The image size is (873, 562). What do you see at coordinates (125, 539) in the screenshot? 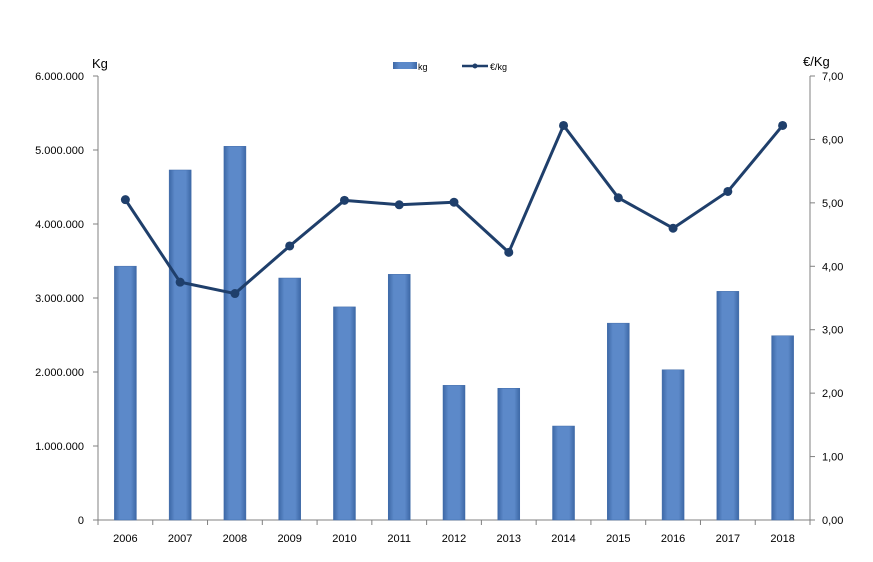
I see `x-tick-label: 2006` at bounding box center [125, 539].